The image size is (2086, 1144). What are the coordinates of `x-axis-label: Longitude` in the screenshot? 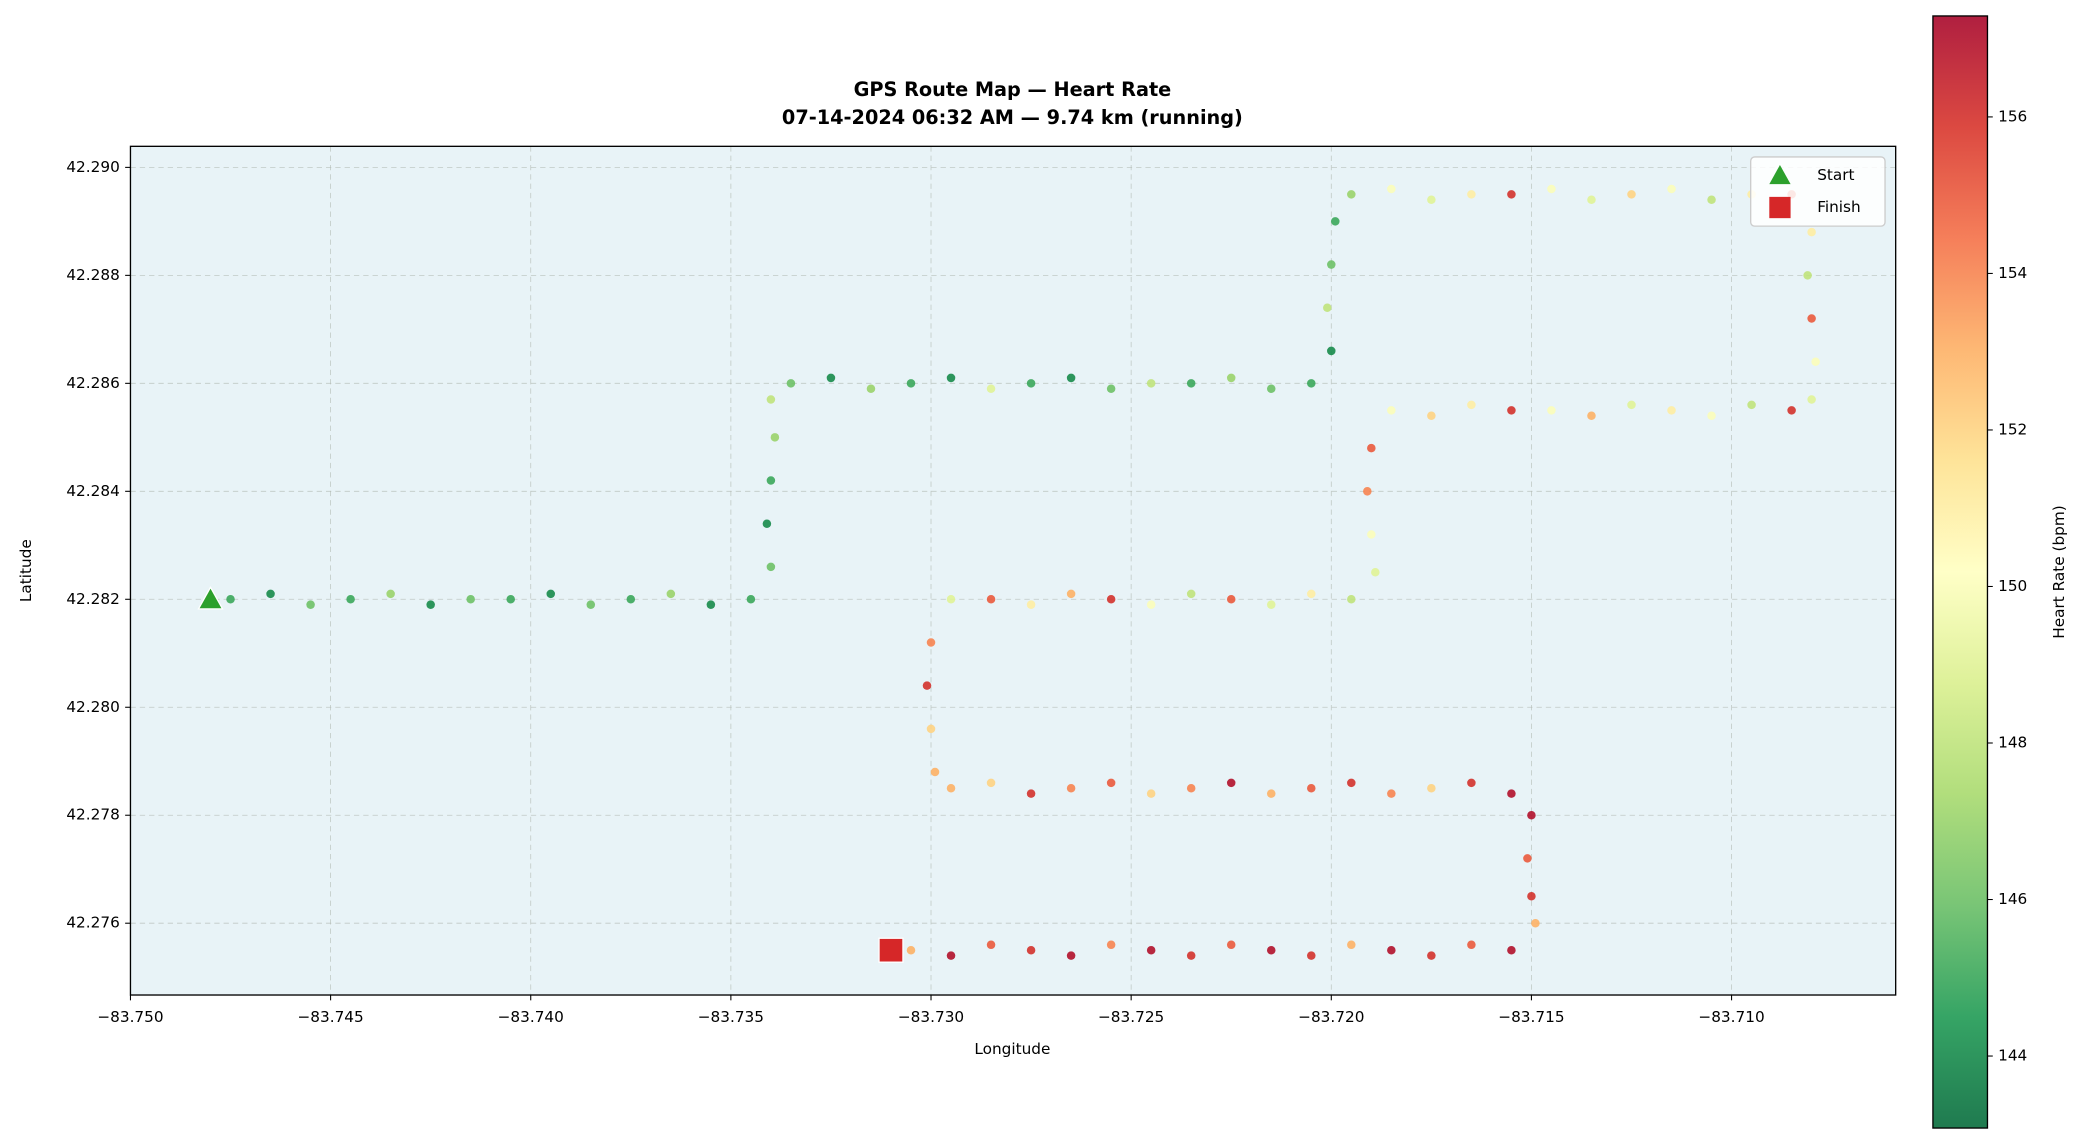 It's located at (1012, 1049).